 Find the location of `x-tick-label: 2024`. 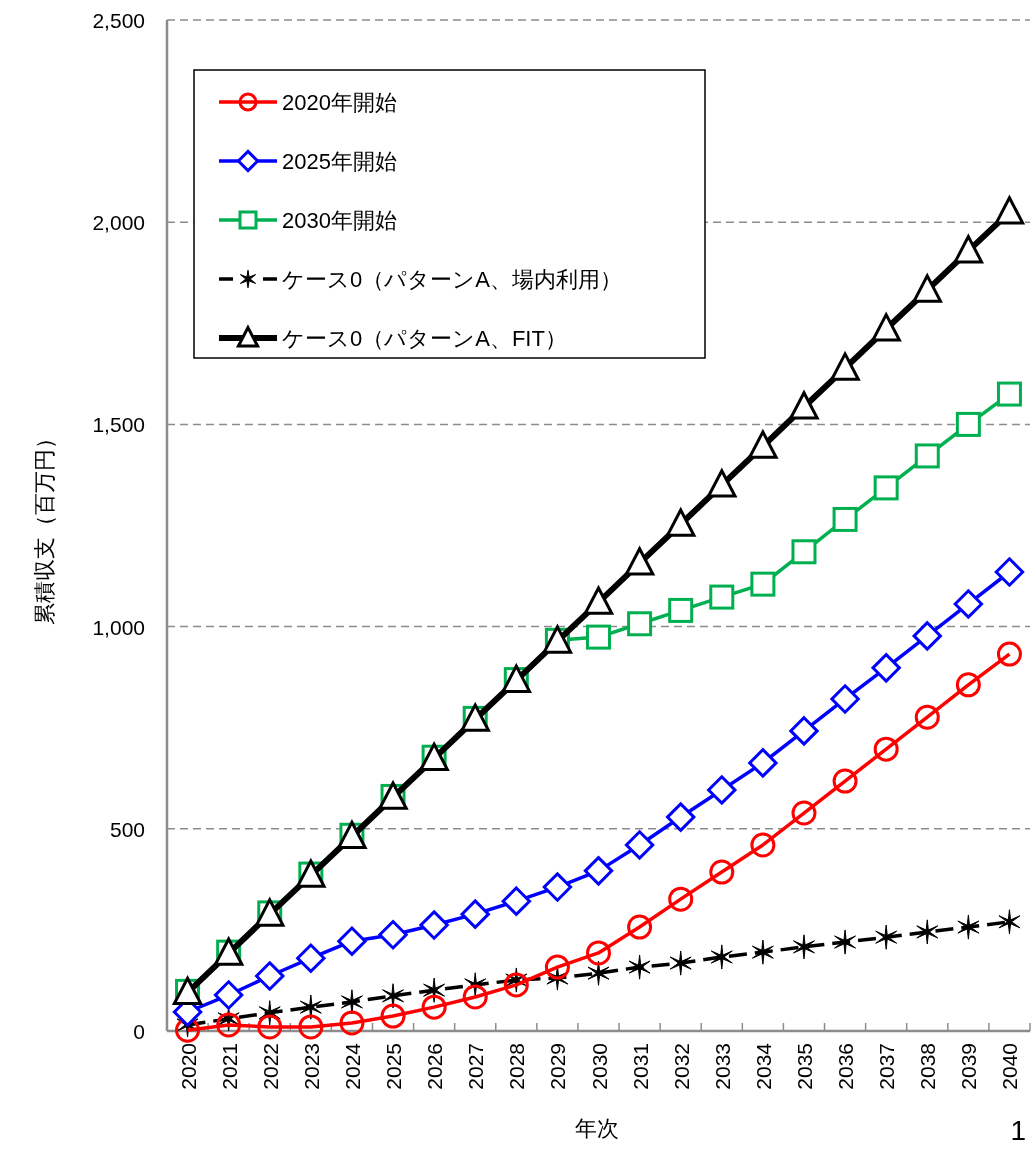

x-tick-label: 2024 is located at coordinates (352, 1066).